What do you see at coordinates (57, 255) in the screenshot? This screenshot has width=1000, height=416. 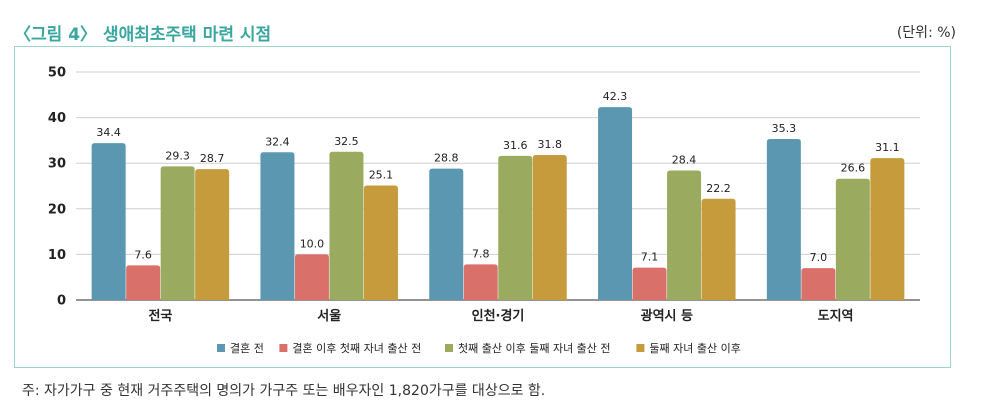 I see `y-tick-label: 10` at bounding box center [57, 255].